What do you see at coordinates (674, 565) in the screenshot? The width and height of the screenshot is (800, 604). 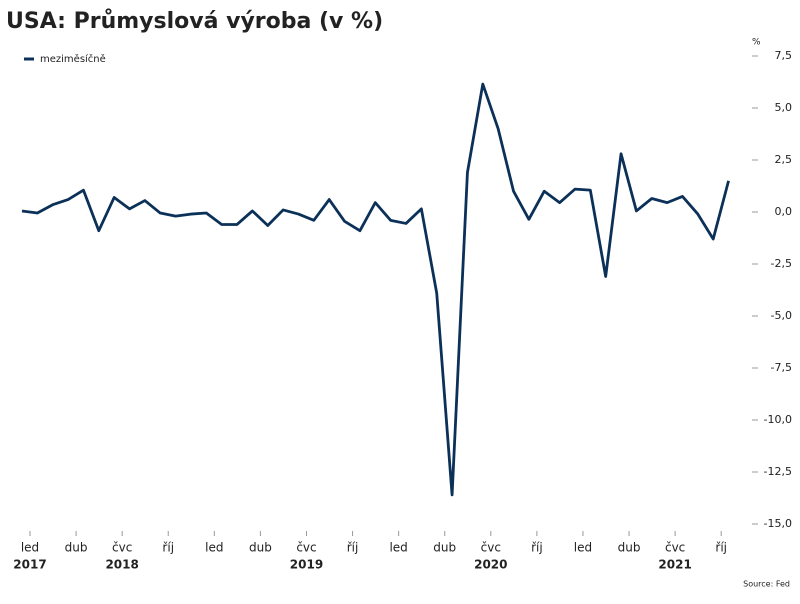 I see `year-label: 2021` at bounding box center [674, 565].